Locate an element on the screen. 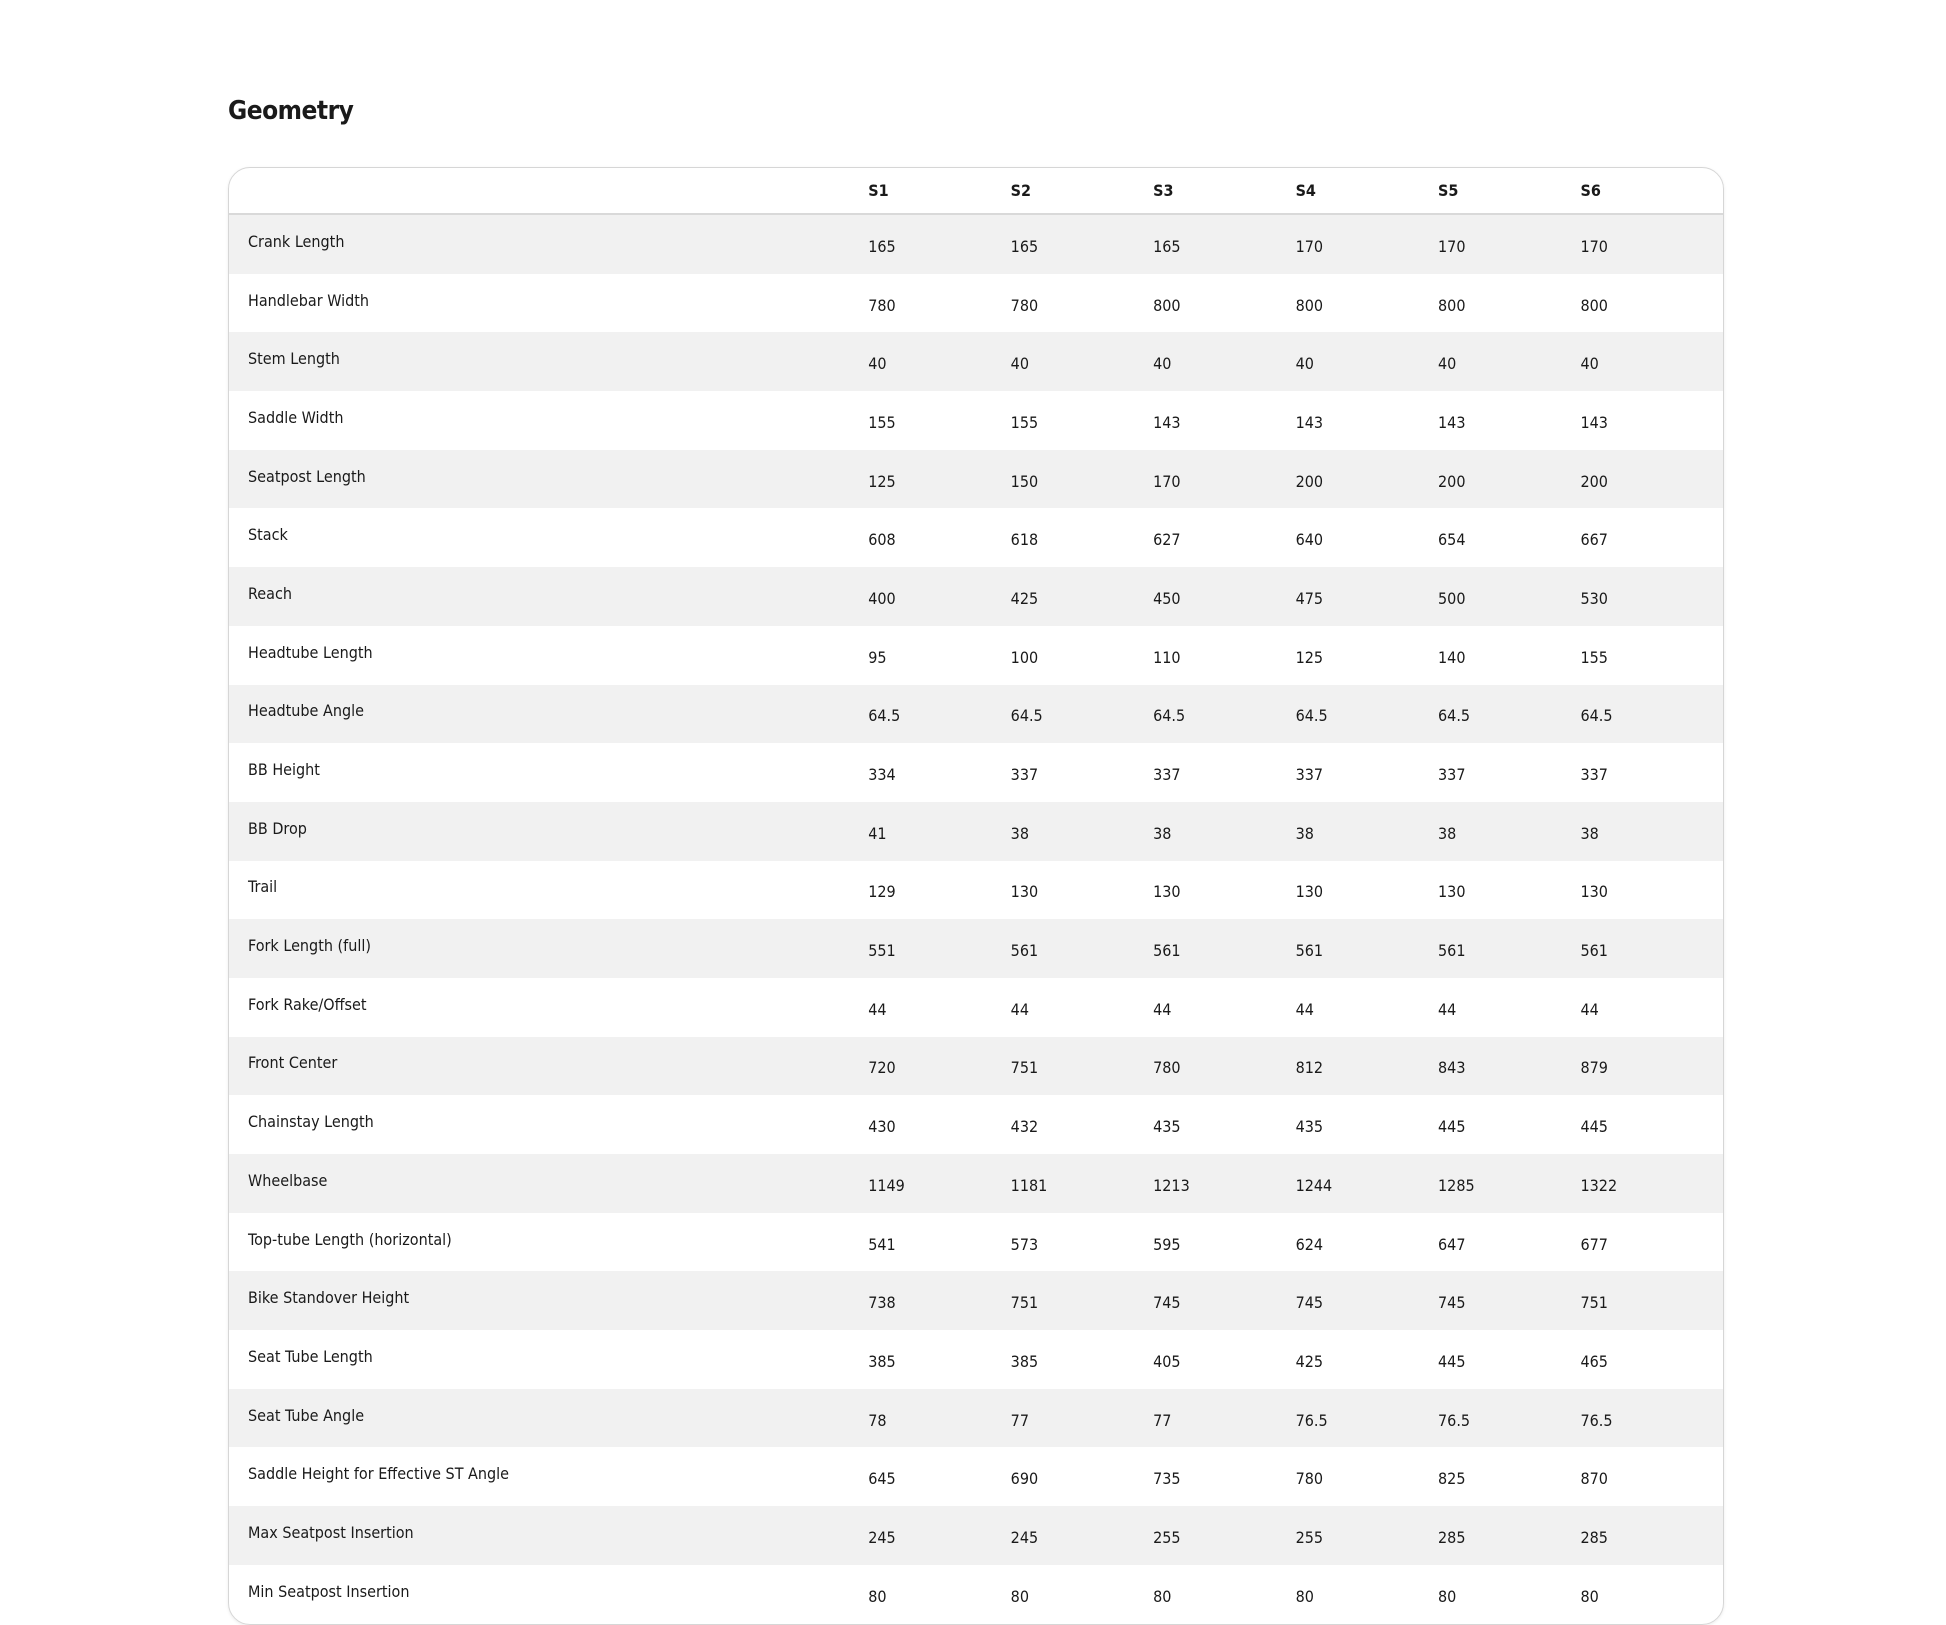  cell-value: 465 is located at coordinates (1594, 1361).